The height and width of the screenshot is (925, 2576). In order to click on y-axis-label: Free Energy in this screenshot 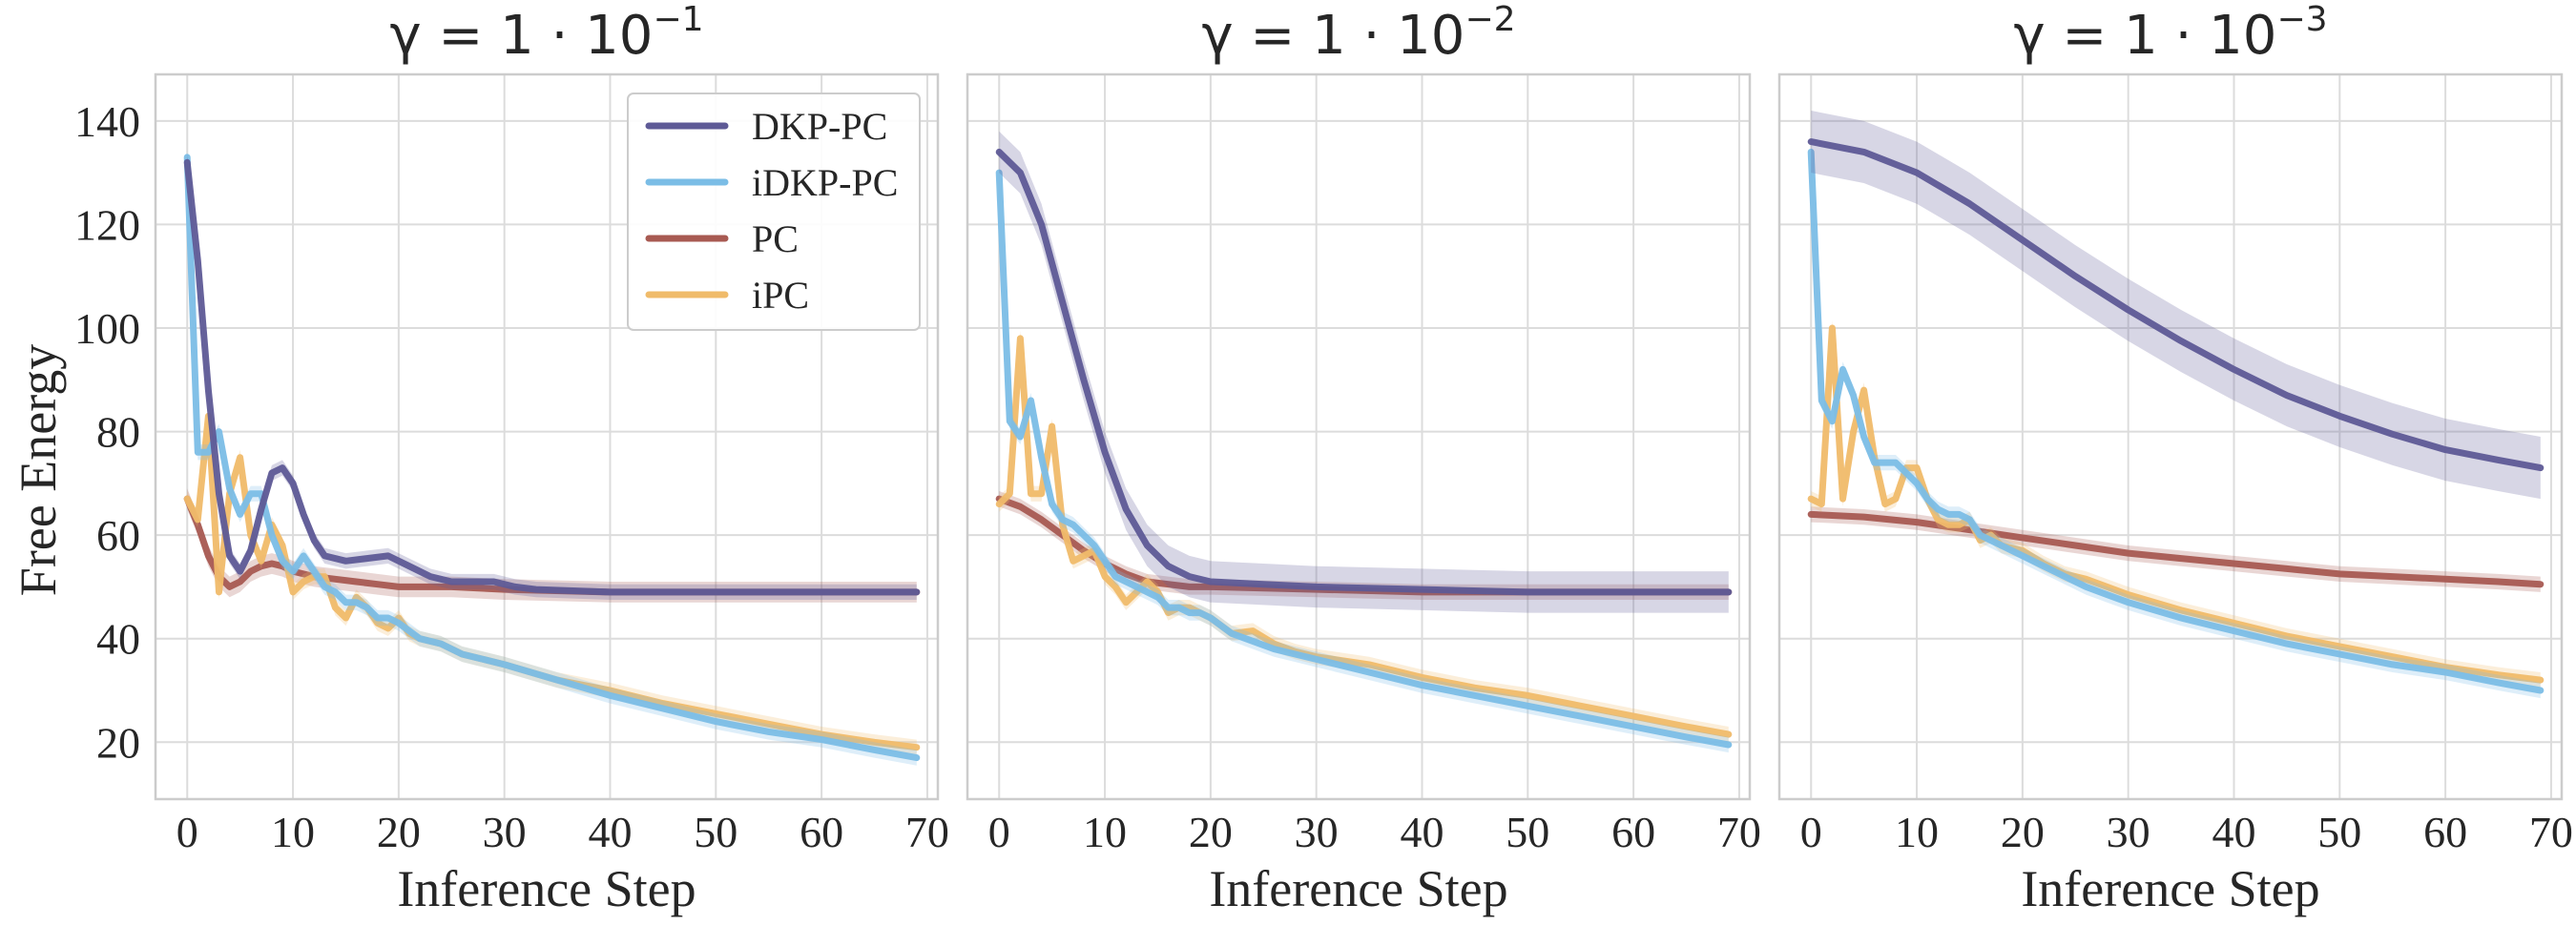, I will do `click(38, 470)`.